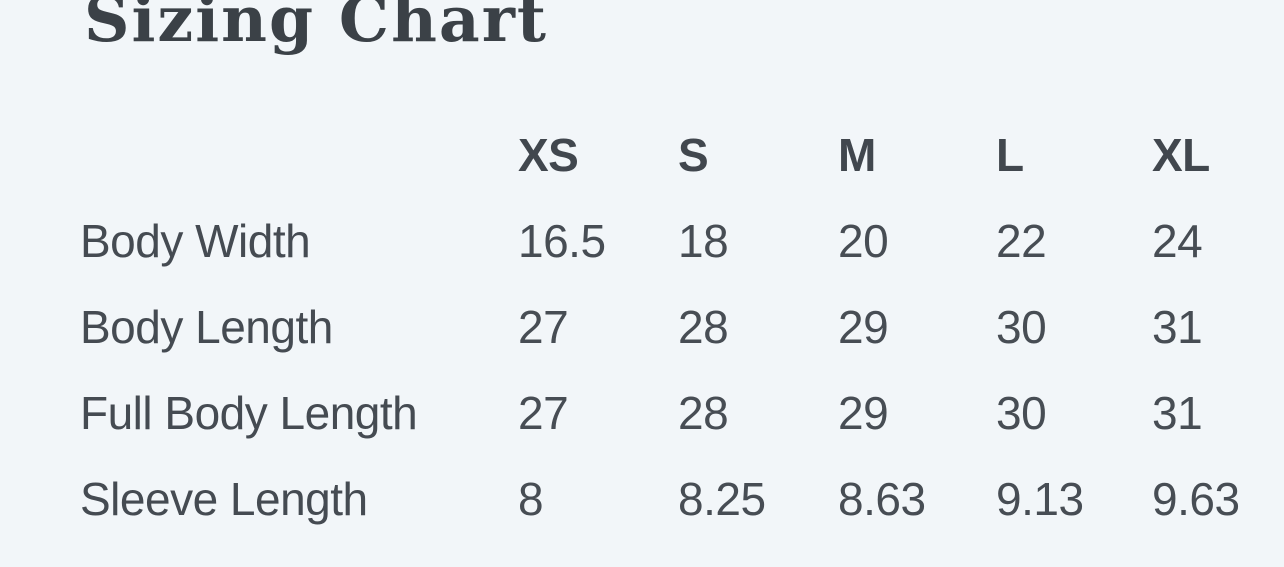 This screenshot has width=1284, height=567. What do you see at coordinates (1196, 499) in the screenshot?
I see `table-cell: 9.63` at bounding box center [1196, 499].